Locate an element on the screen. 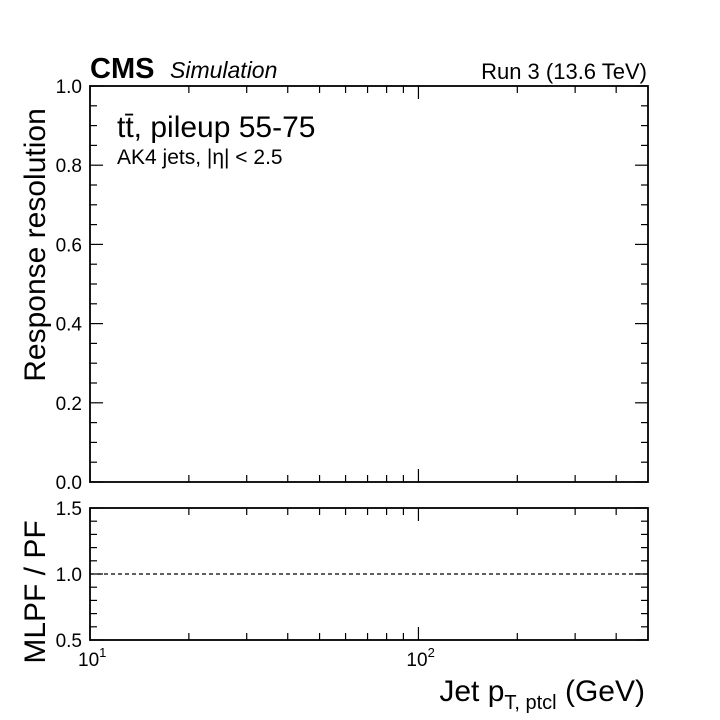 The width and height of the screenshot is (720, 720). x-tick-label: 10² is located at coordinates (420, 658).